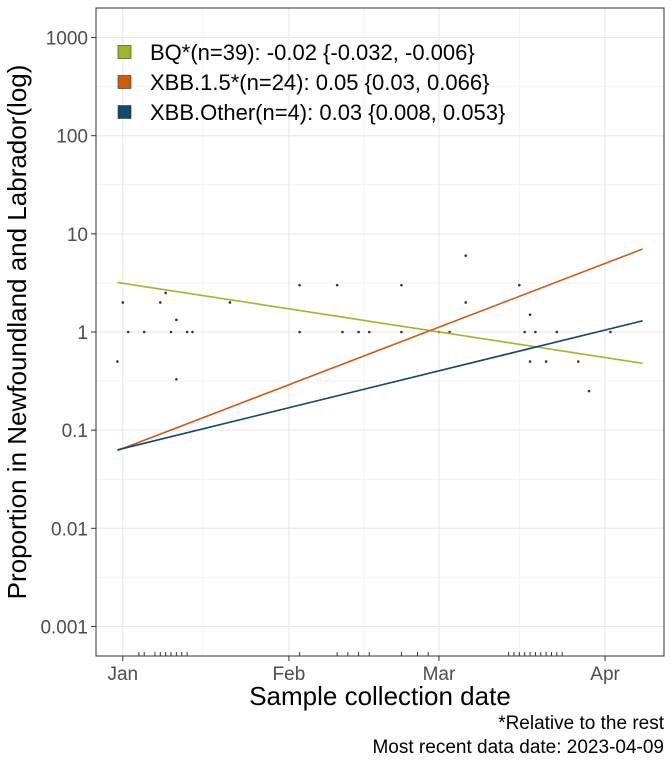  I want to click on y-tick-label: 0.1, so click(75, 431).